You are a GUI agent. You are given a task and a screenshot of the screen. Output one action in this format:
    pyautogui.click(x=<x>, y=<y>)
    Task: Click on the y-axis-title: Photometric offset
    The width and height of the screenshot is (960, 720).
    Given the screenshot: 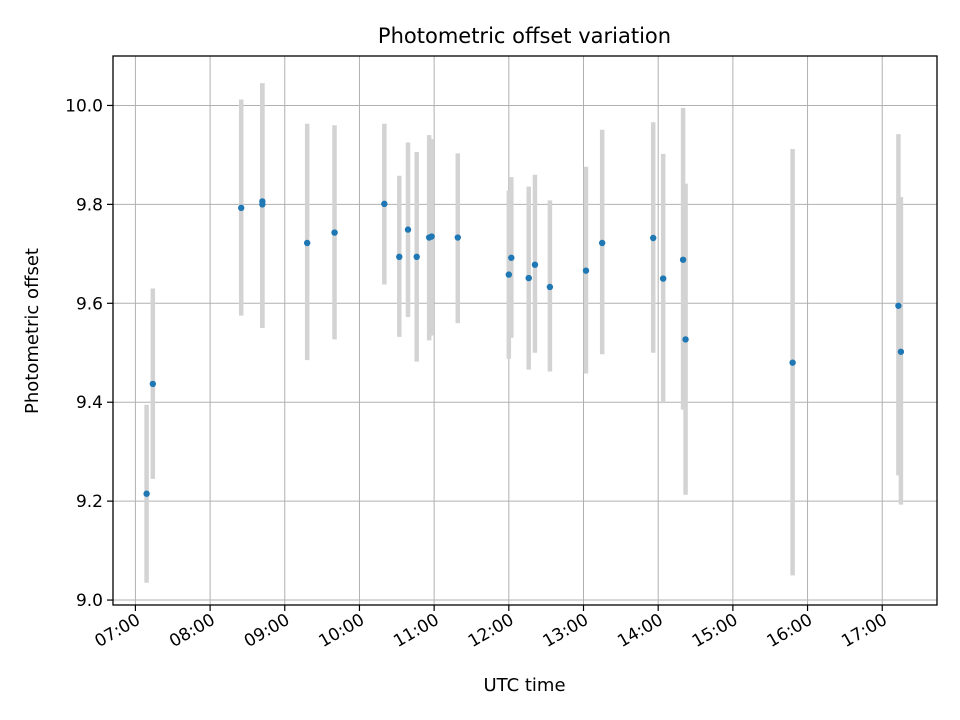 What is the action you would take?
    pyautogui.click(x=32, y=331)
    